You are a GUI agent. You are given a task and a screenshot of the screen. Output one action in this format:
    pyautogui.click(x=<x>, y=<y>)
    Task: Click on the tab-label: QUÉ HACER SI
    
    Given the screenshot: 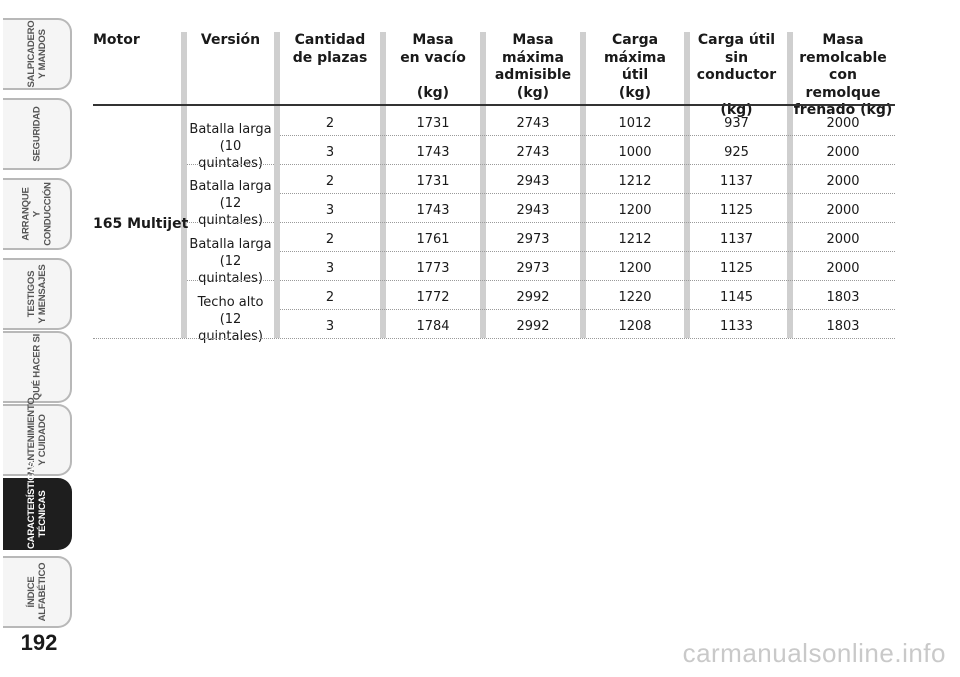 What is the action you would take?
    pyautogui.click(x=36, y=367)
    